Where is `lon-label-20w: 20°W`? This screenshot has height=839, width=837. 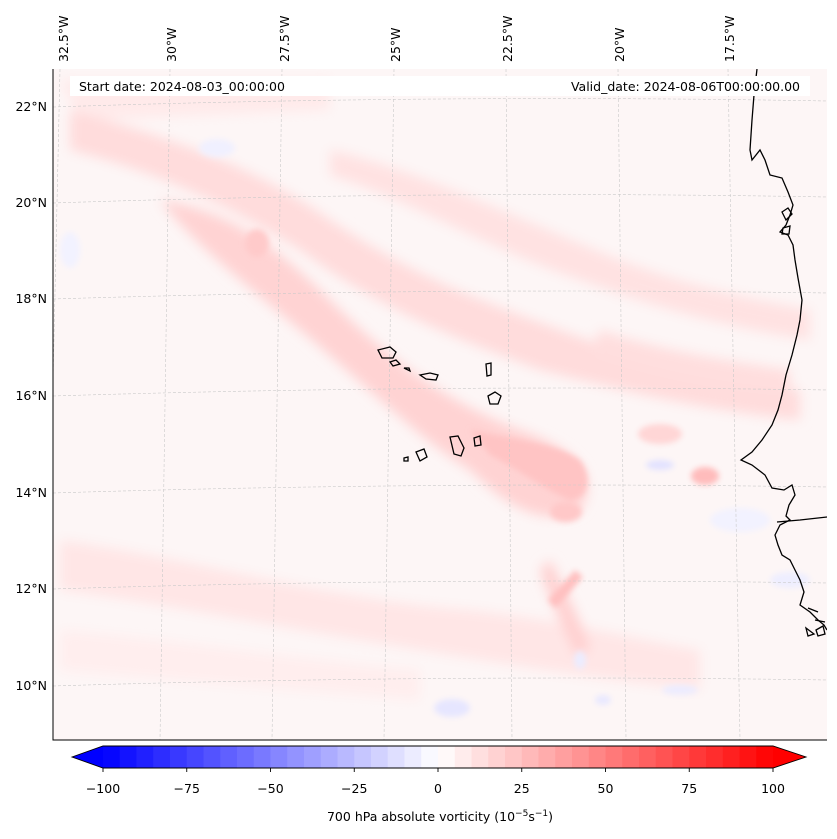 lon-label-20w: 20°W is located at coordinates (619, 44).